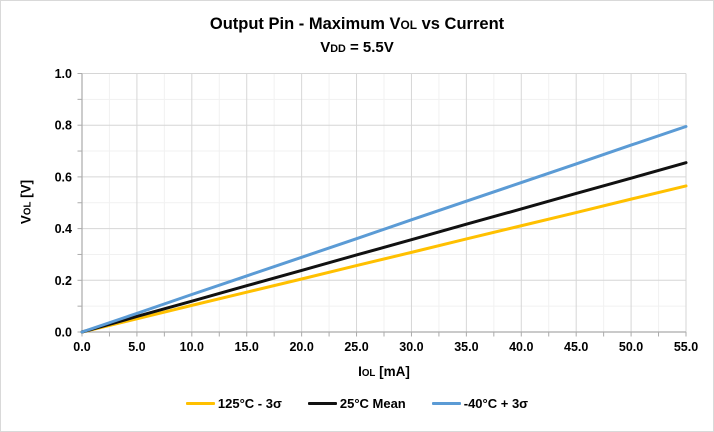  What do you see at coordinates (496, 403) in the screenshot?
I see `legend-label: -40°C + 3σ` at bounding box center [496, 403].